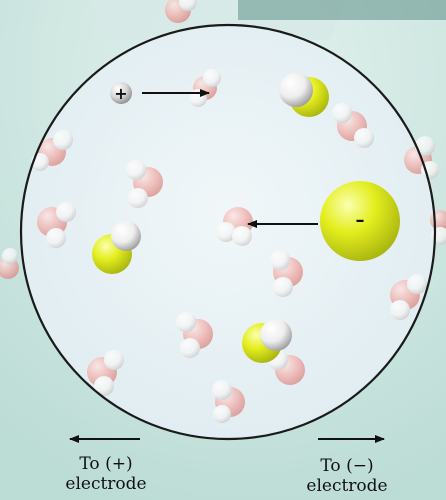 Image resolution: width=446 pixels, height=500 pixels. I want to click on cation-charge-label: +, so click(120, 93).